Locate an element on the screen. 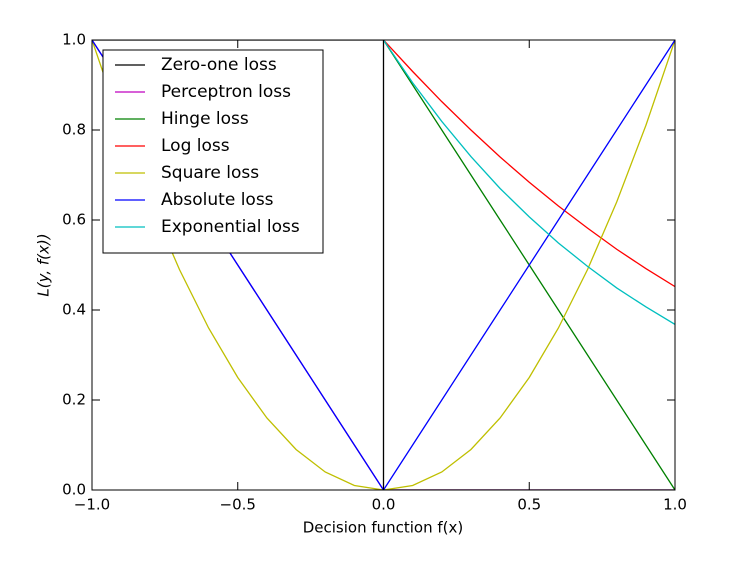  legend-label: Perceptron loss is located at coordinates (226, 92).